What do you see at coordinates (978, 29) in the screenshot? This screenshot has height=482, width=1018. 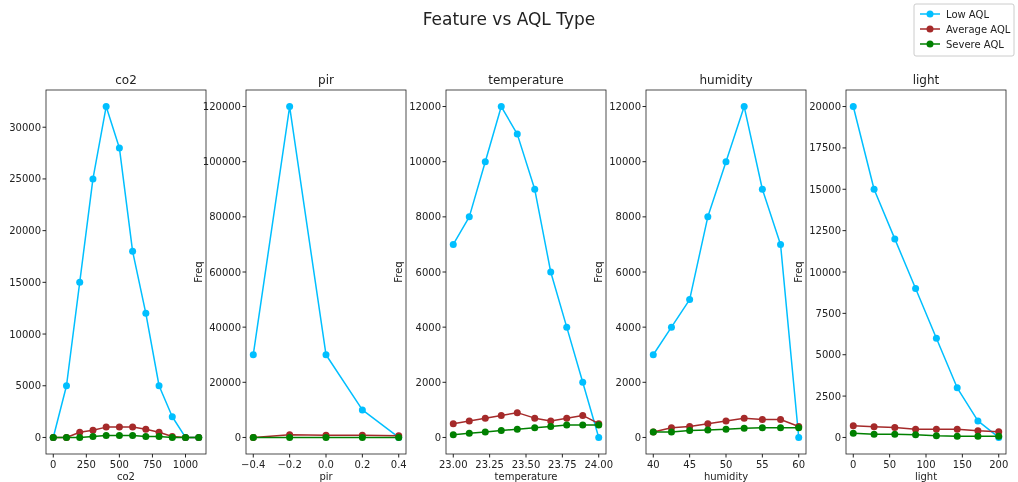 I see `legend-label: Average AQL` at bounding box center [978, 29].